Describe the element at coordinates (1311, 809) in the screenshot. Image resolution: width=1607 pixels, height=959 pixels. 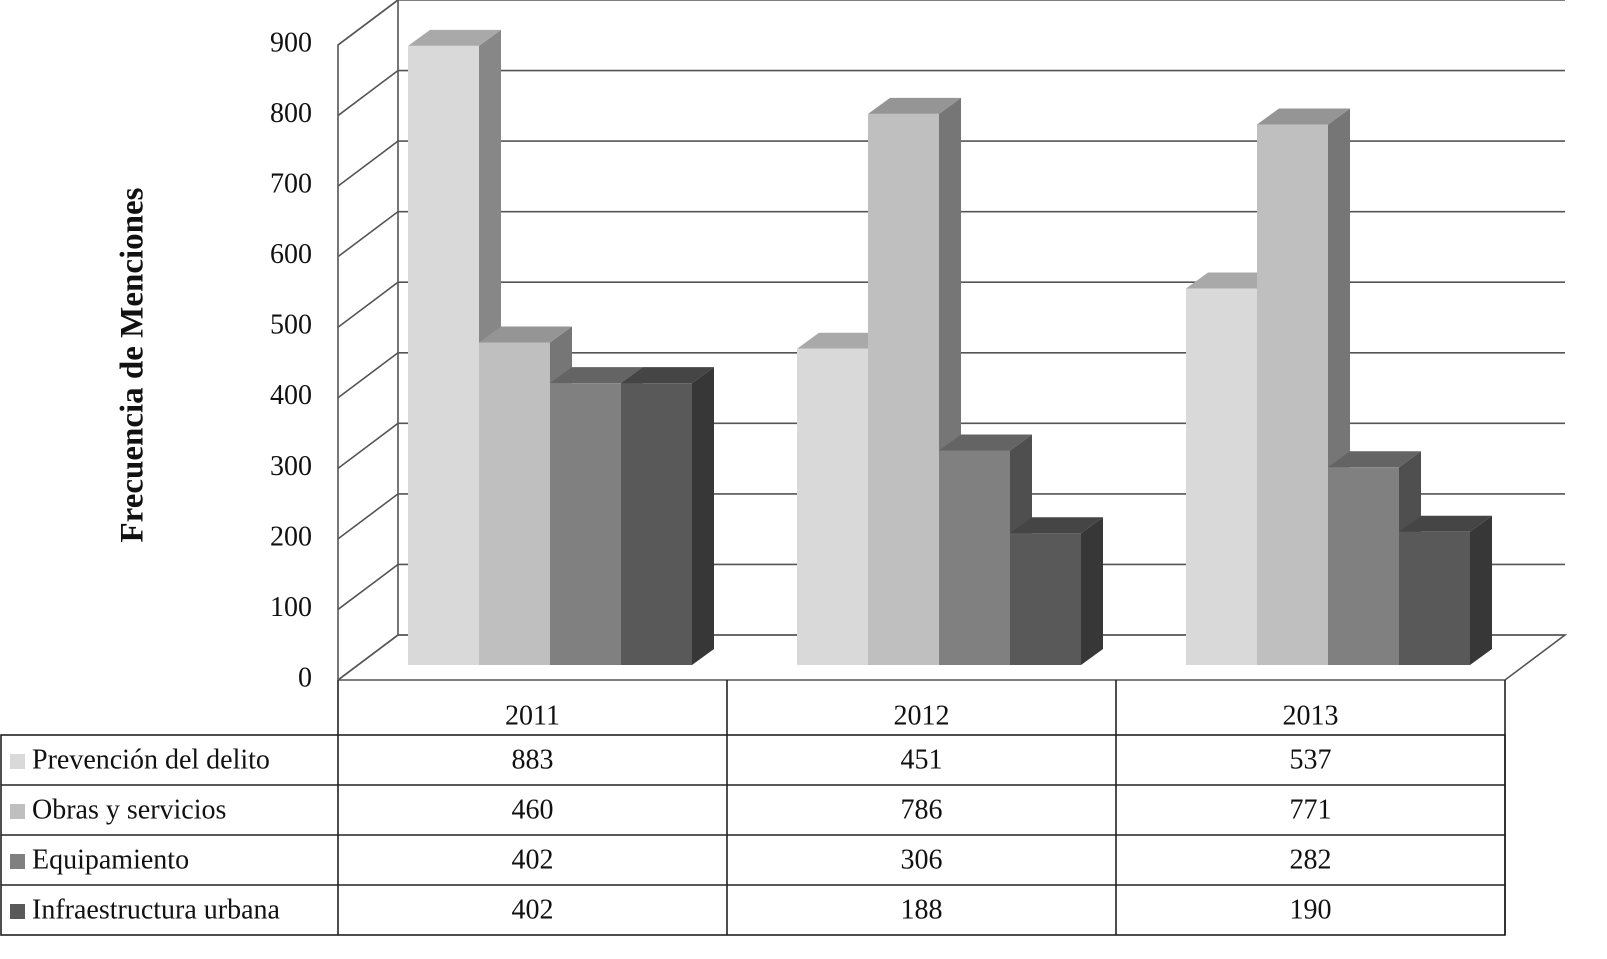
I see `table-value: 771` at that location.